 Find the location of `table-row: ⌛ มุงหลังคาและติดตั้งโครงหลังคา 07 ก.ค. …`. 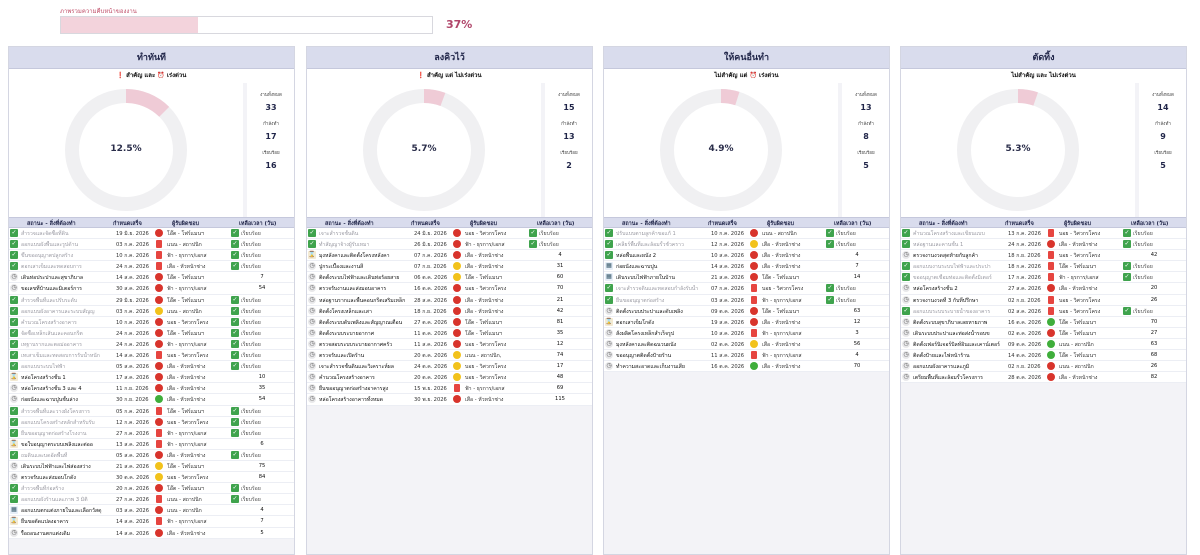

table-row: ⌛ มุงหลังคาและติดตั้งโครงหลังคา 07 ก.ค. … is located at coordinates (449, 256).